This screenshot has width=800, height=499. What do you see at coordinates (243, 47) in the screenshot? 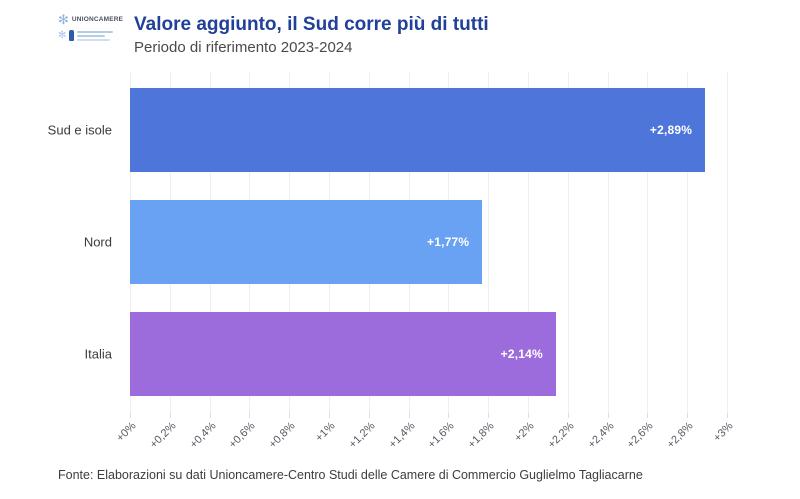
I see `chart-subtitle: Periodo di riferimento 2023-2024` at bounding box center [243, 47].